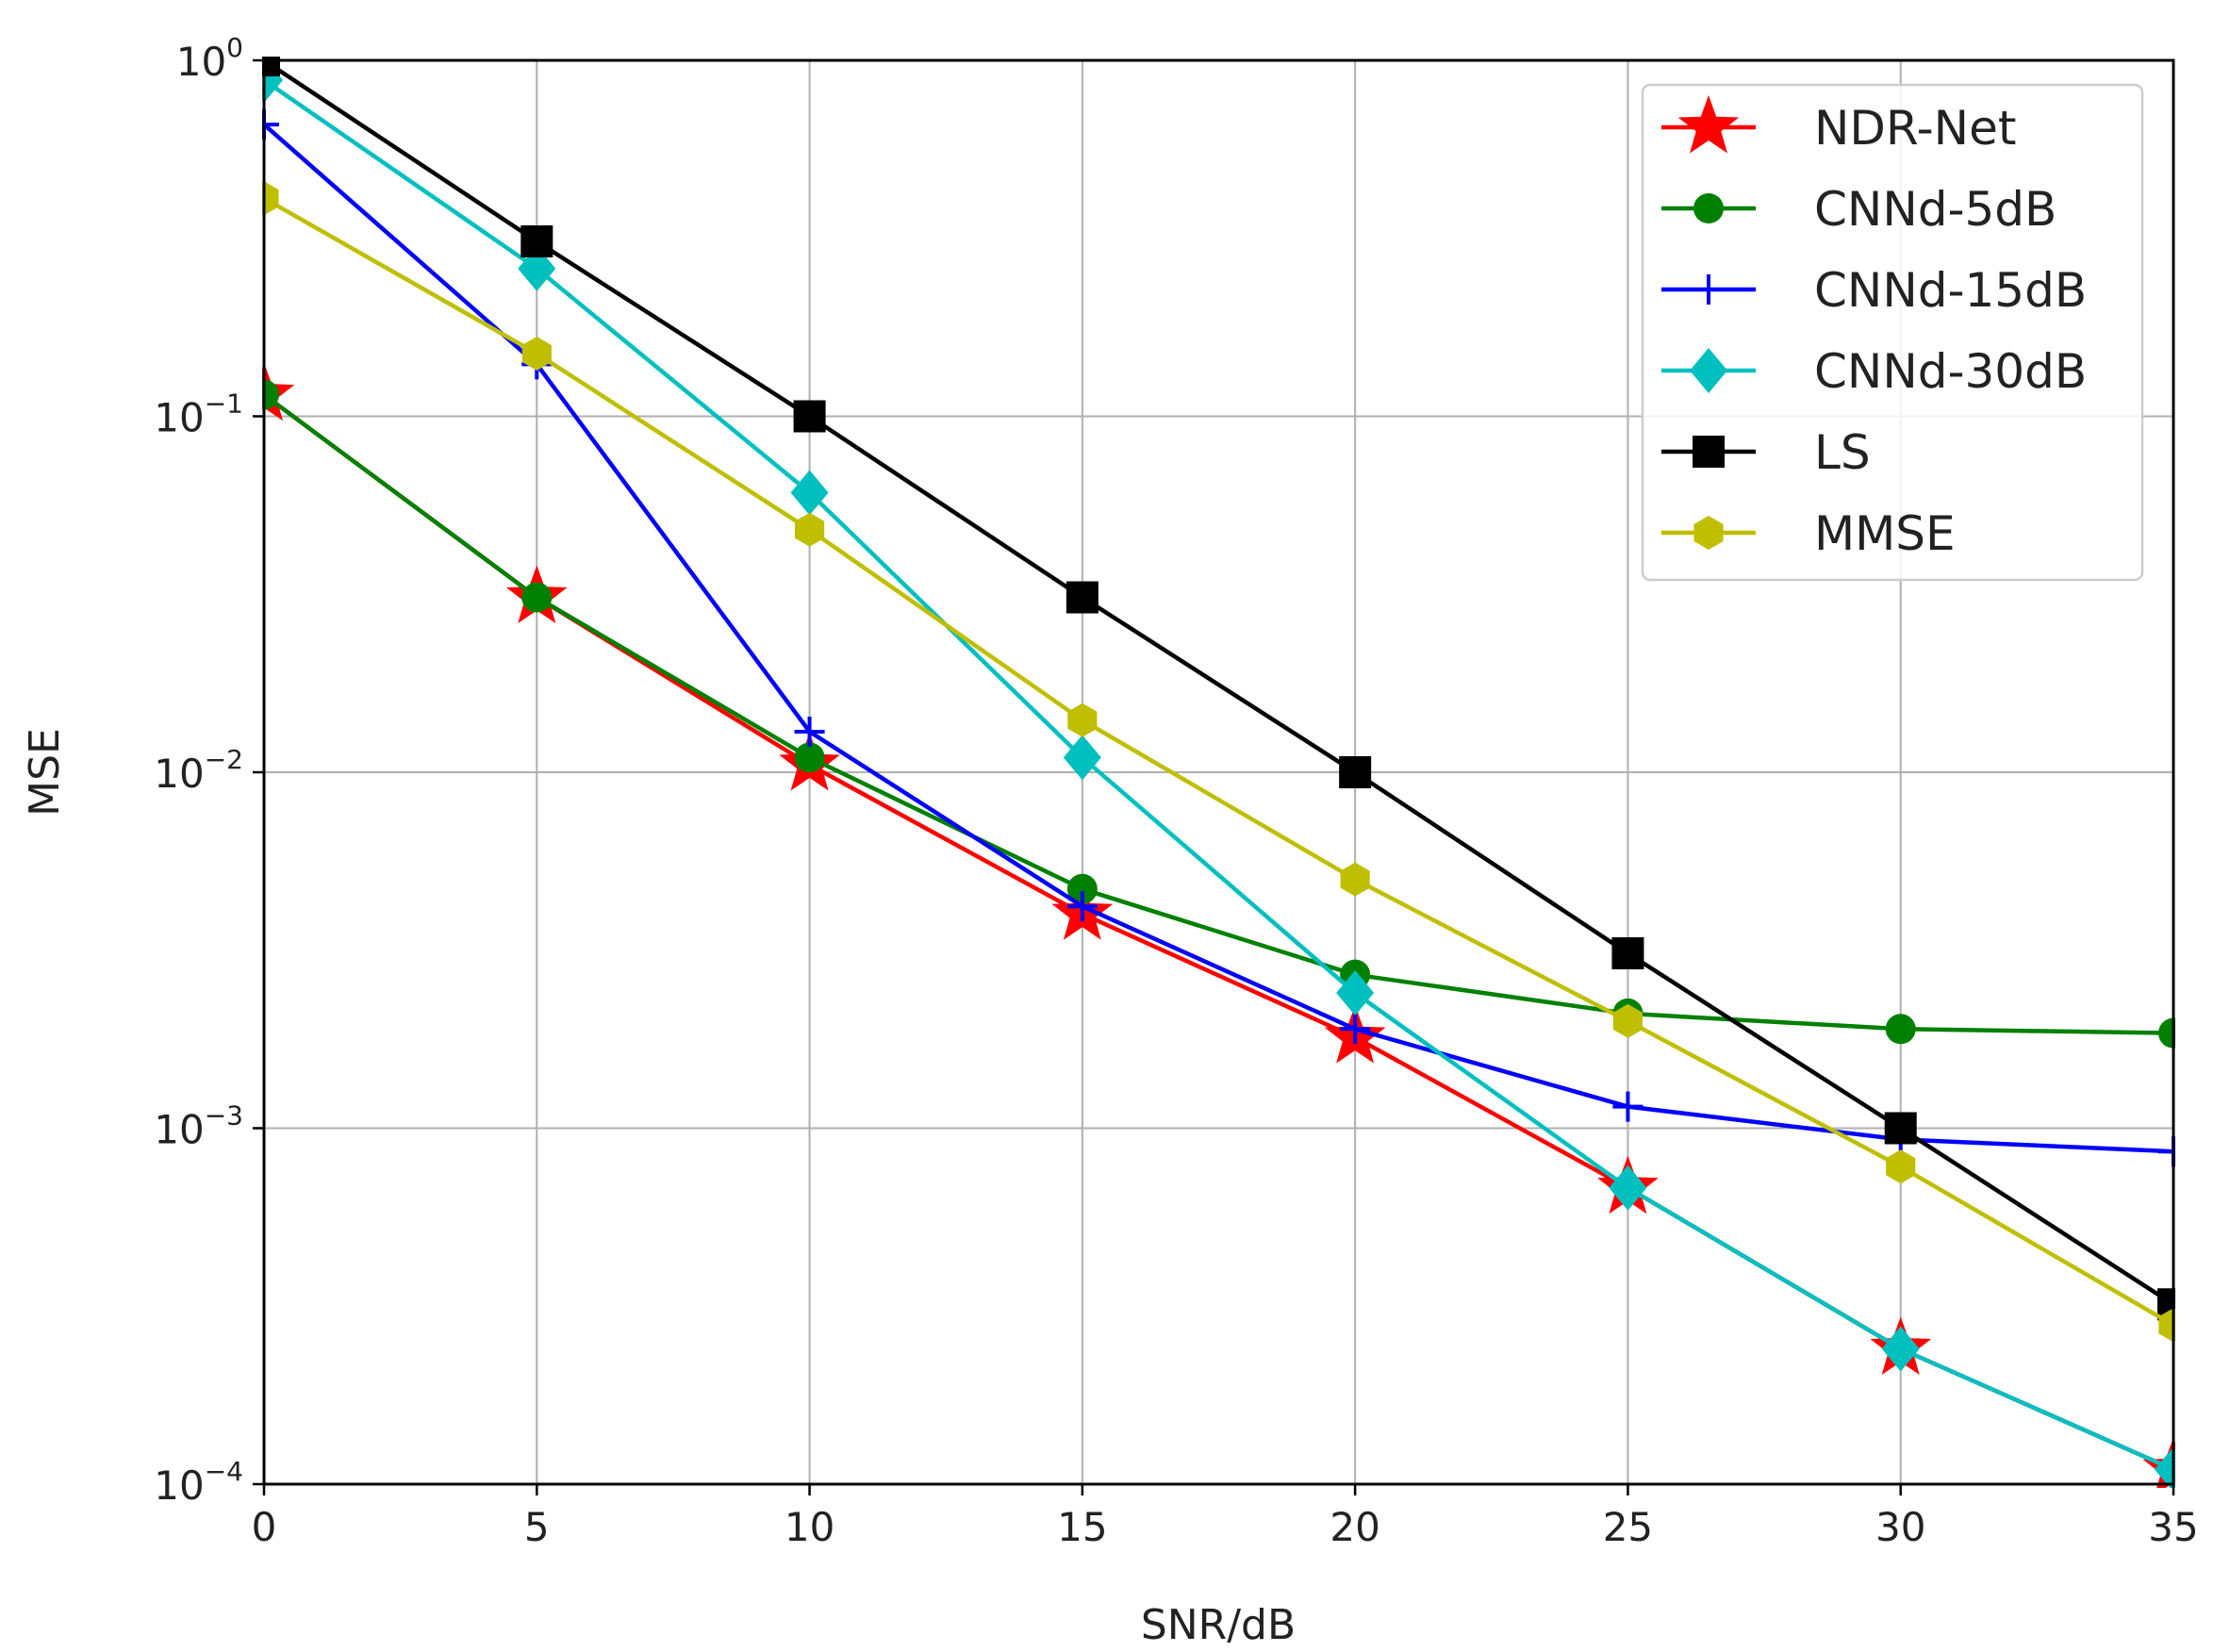  Describe the element at coordinates (1951, 371) in the screenshot. I see `legend-label: CNNd-30dB` at that location.